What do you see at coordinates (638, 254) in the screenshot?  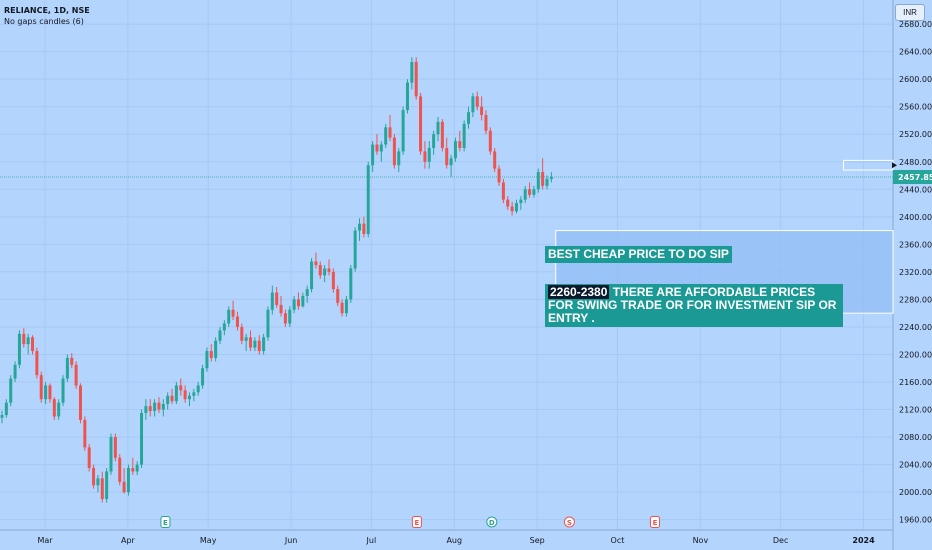 I see `annotation-best-price: BEST CHEAP PRICE TO DO SIP` at bounding box center [638, 254].